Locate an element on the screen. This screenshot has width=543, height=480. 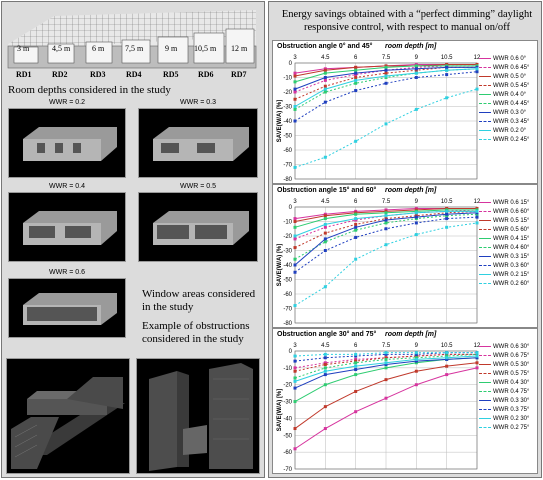
legend-entry: WWR 0.6 30° is located at coordinates (504, 347).